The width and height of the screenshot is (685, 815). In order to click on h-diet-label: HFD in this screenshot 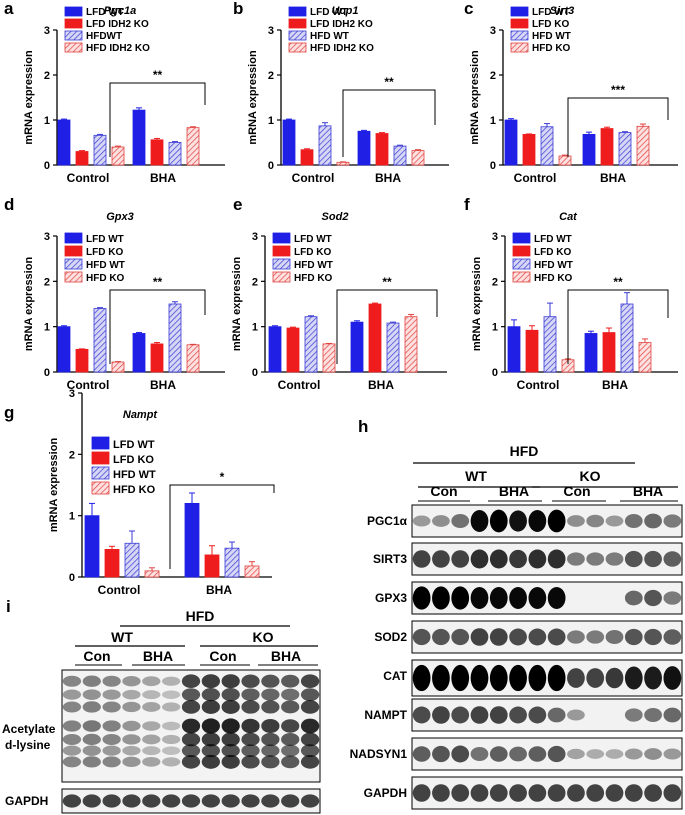, I will do `click(524, 451)`.